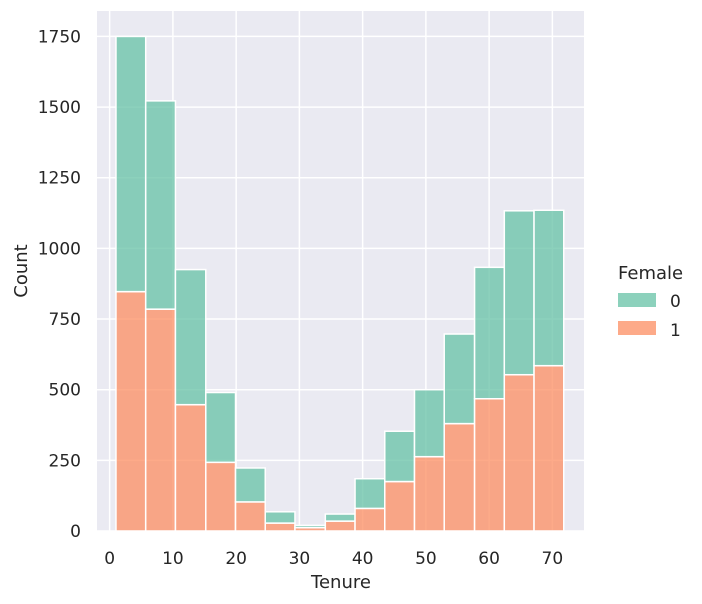  I want to click on y-tick-label-7: 1750, so click(59, 37).